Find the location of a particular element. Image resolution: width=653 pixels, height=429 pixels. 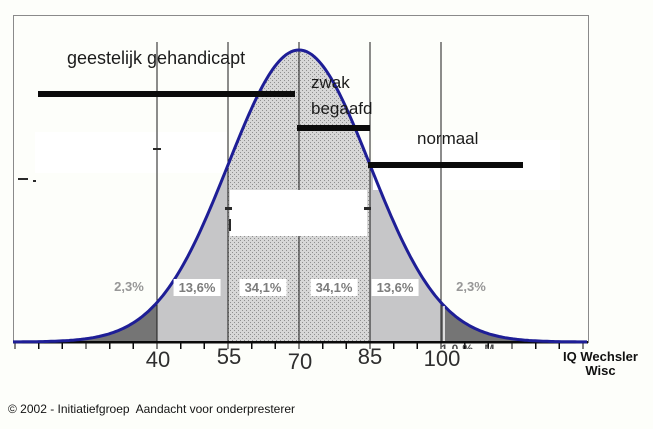

x-tick-label: 85 is located at coordinates (370, 356).